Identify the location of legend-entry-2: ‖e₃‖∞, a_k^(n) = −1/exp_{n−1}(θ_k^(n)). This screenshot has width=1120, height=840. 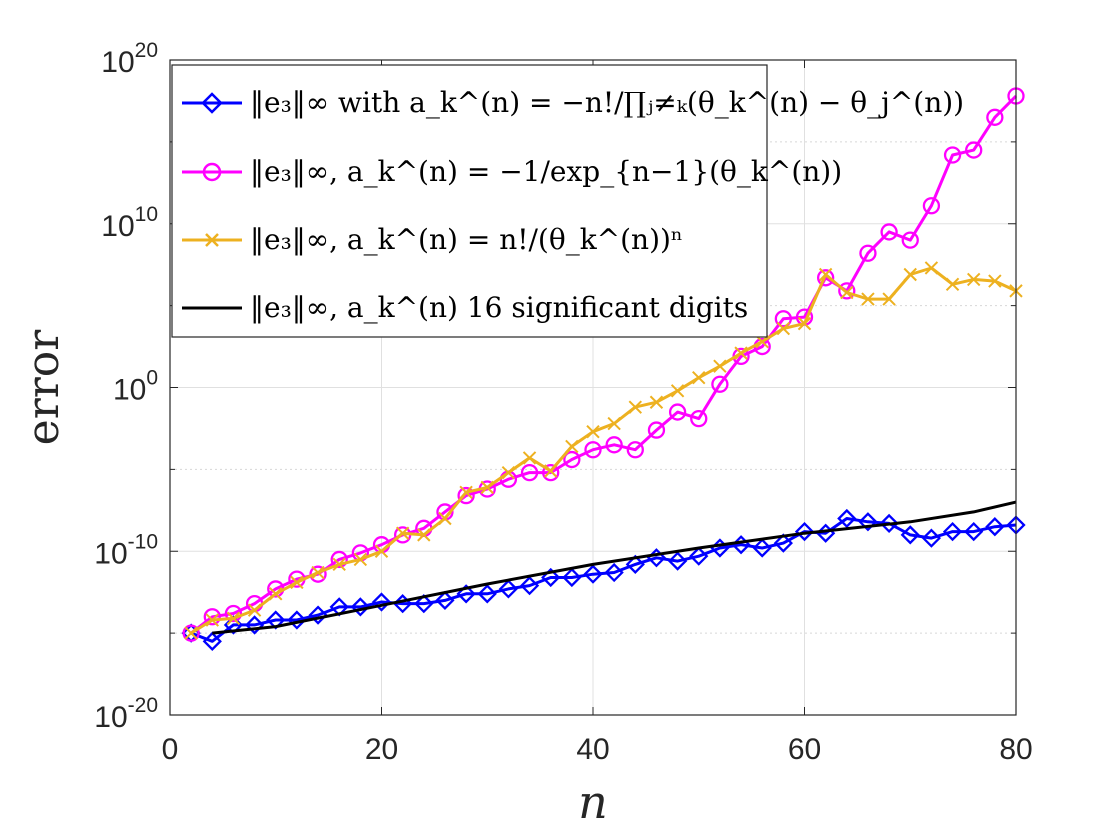
(512, 171).